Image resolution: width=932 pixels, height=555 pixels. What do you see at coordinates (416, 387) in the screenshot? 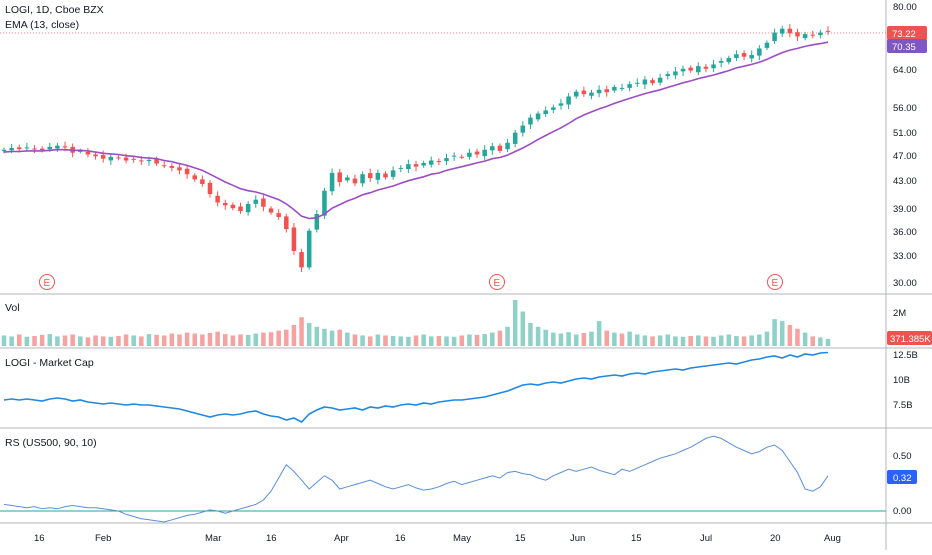
I see `mcap-line` at bounding box center [416, 387].